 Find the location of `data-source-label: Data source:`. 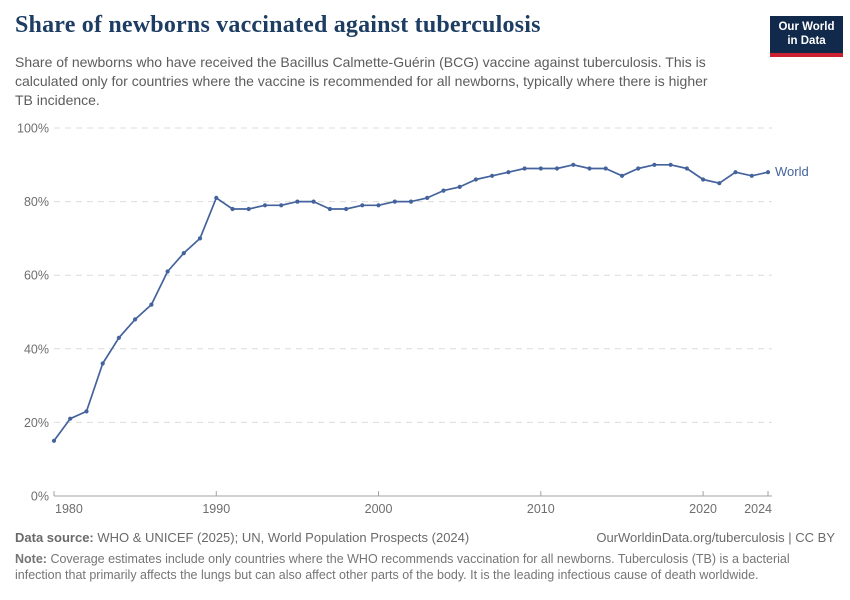

data-source-label: Data source: is located at coordinates (54, 537).